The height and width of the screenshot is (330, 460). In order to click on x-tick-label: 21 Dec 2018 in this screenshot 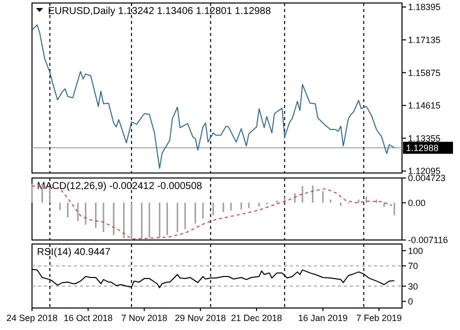, I will do `click(256, 318)`.